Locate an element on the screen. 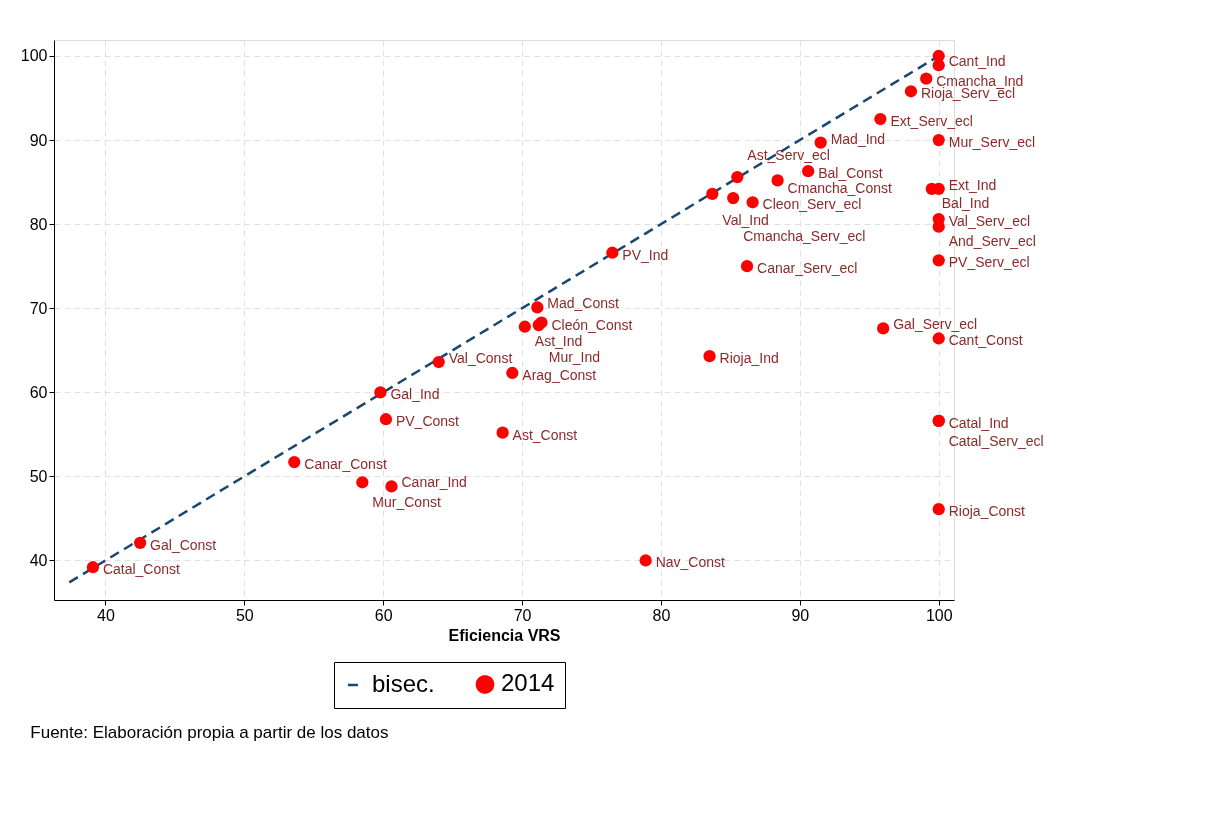 Image resolution: width=1214 pixels, height=821 pixels. x-tick-label: 80 is located at coordinates (661, 615).